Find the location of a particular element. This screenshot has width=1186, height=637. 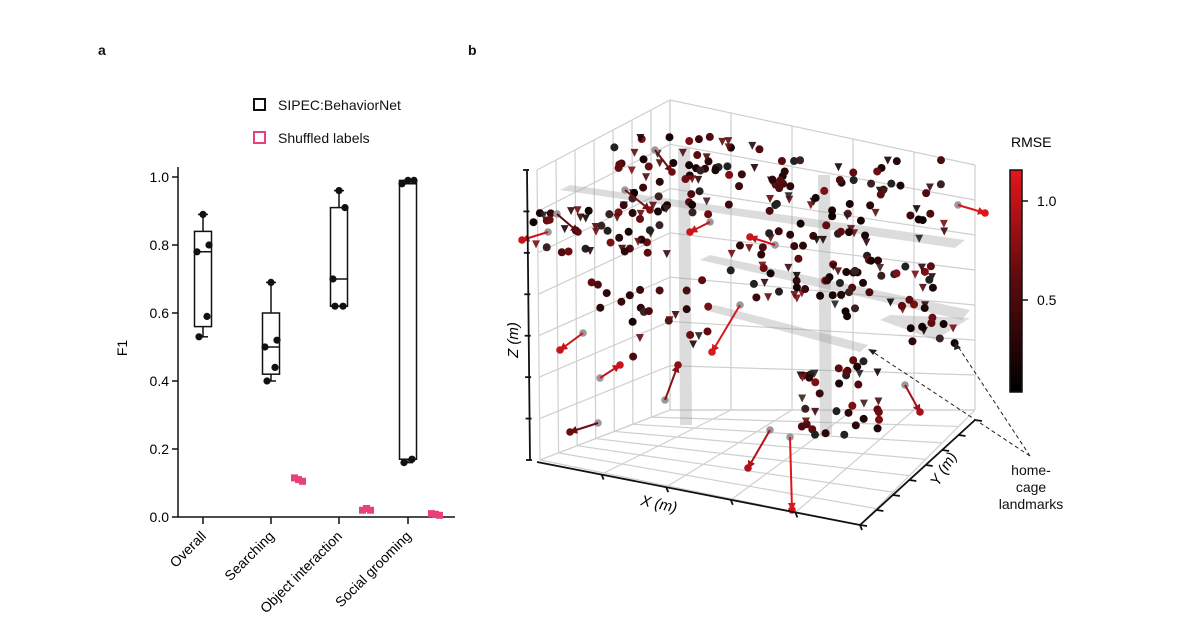

box-iqr is located at coordinates (408, 319).